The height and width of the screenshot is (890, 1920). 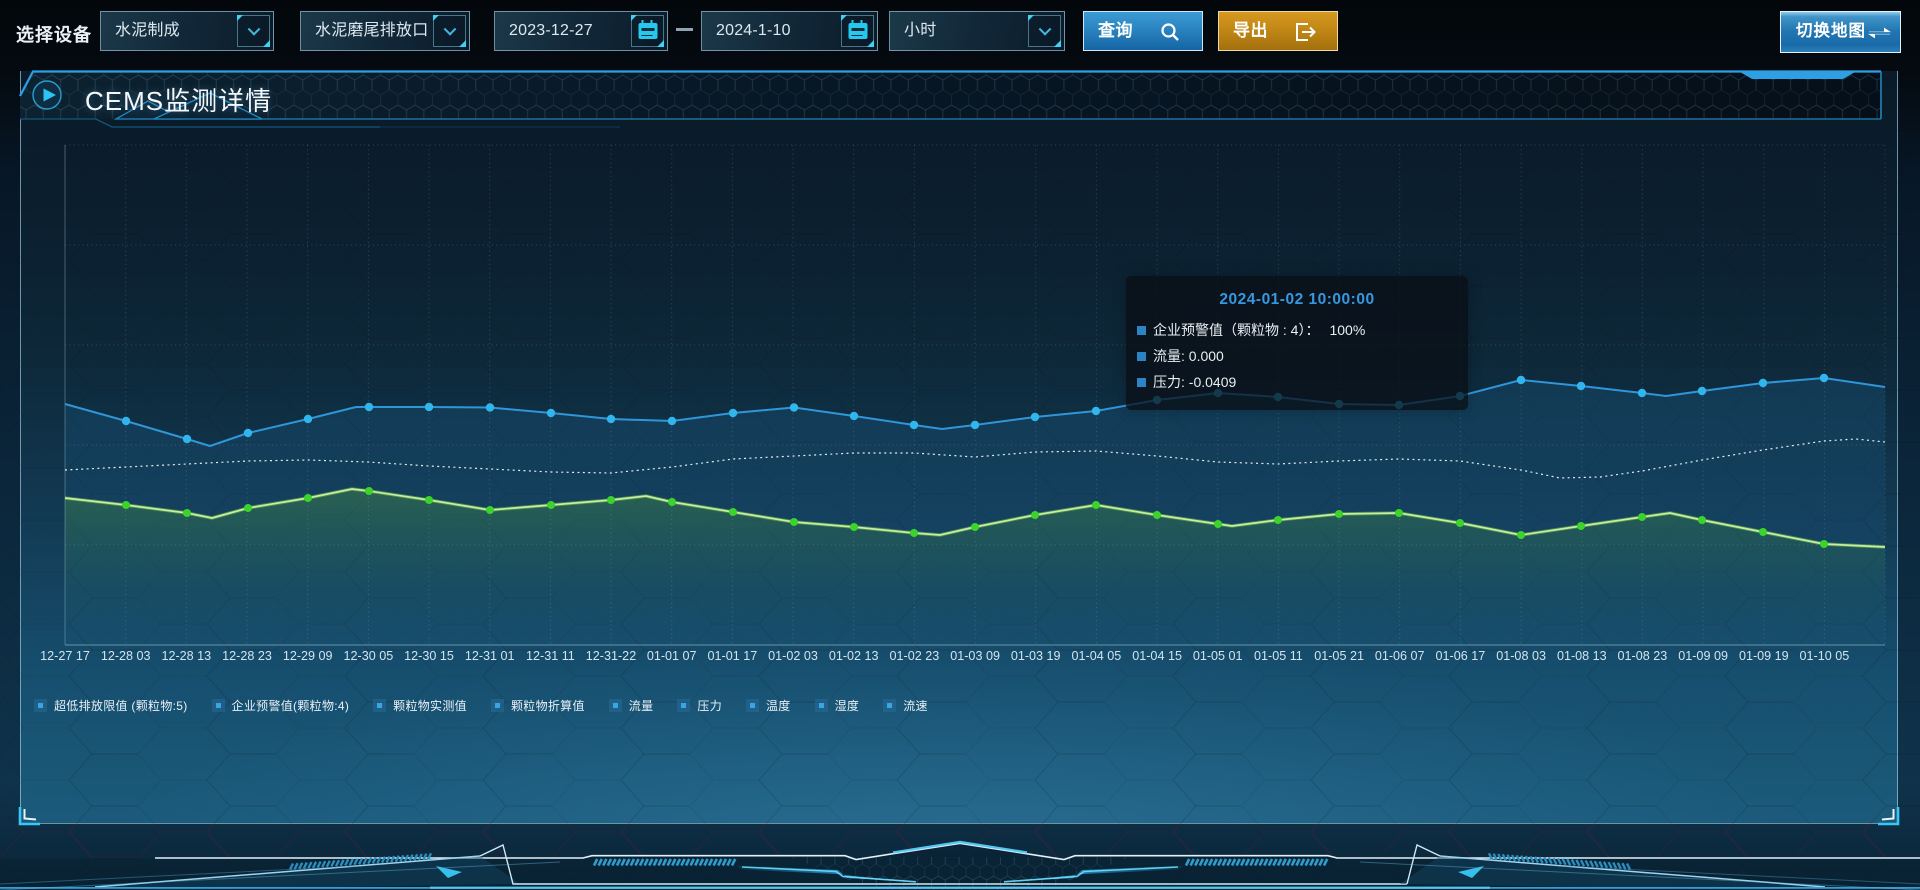 I want to click on svg-text: 01-05 11, so click(x=1278, y=656).